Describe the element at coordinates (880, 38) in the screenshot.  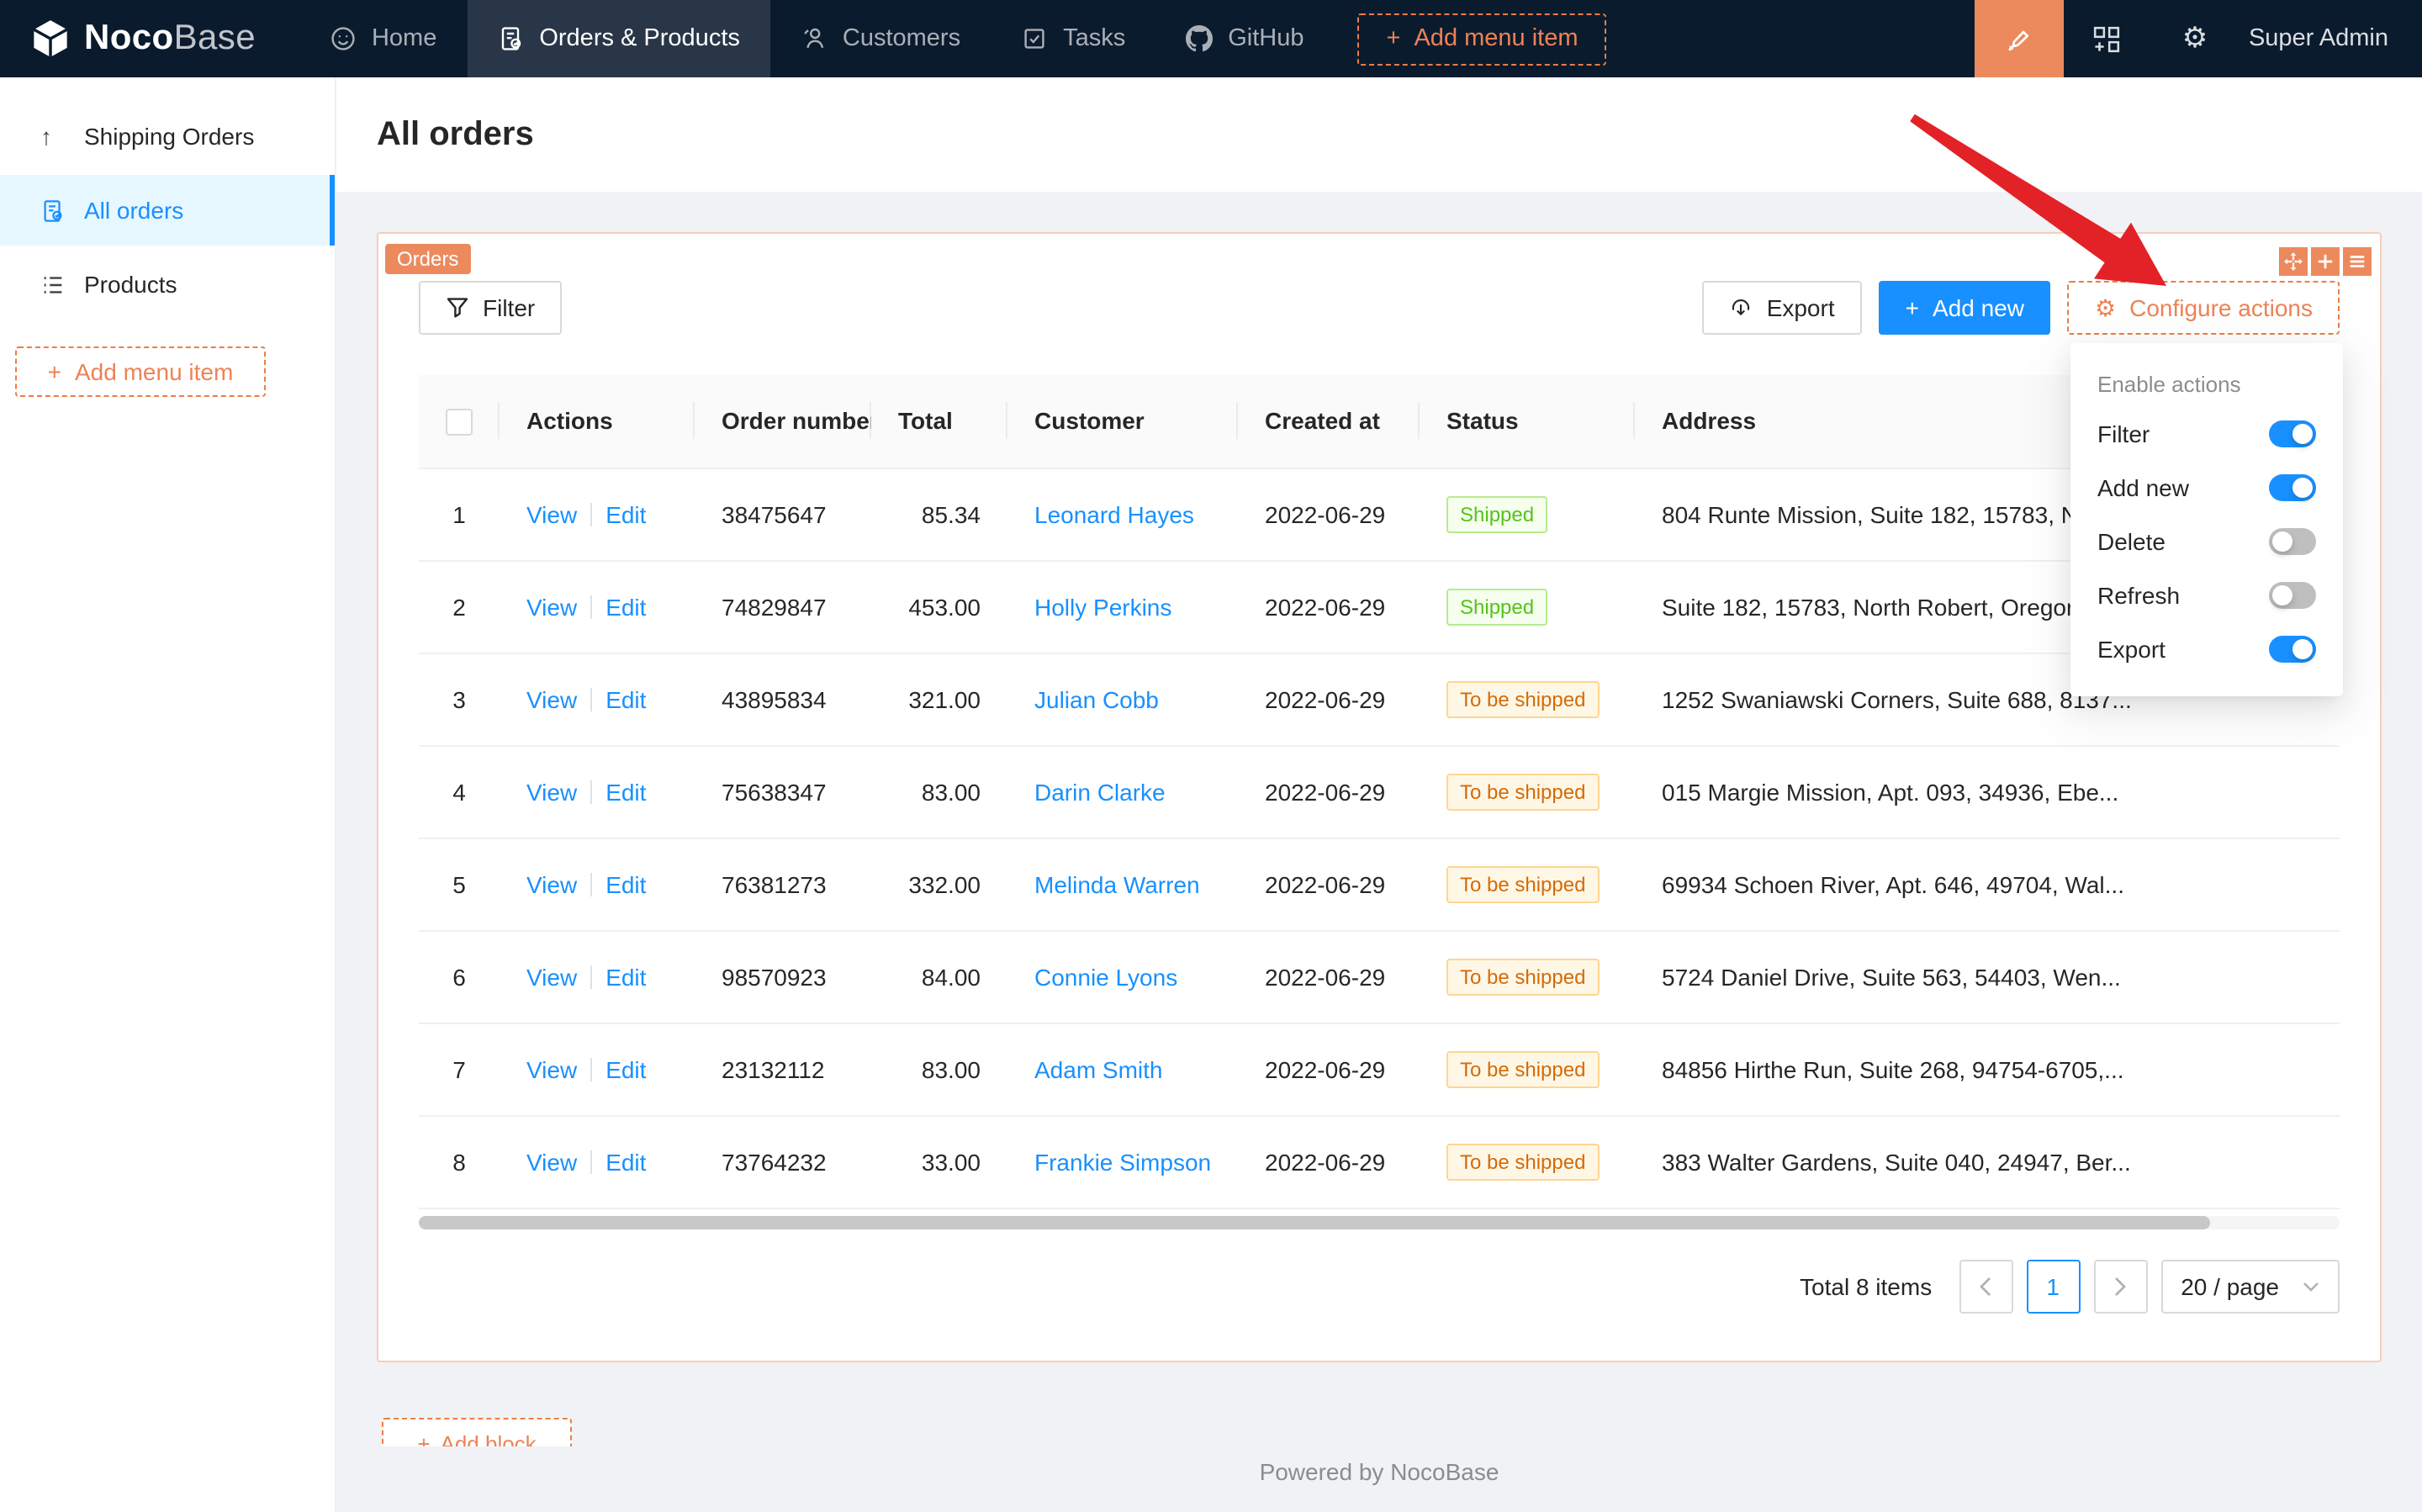
I see `nav-item-customers: Customers` at that location.